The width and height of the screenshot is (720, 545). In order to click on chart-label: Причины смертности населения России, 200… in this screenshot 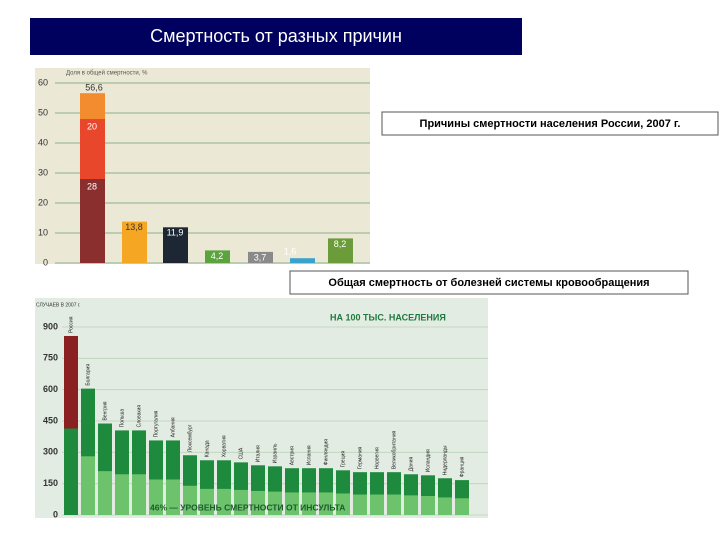, I will do `click(550, 124)`.